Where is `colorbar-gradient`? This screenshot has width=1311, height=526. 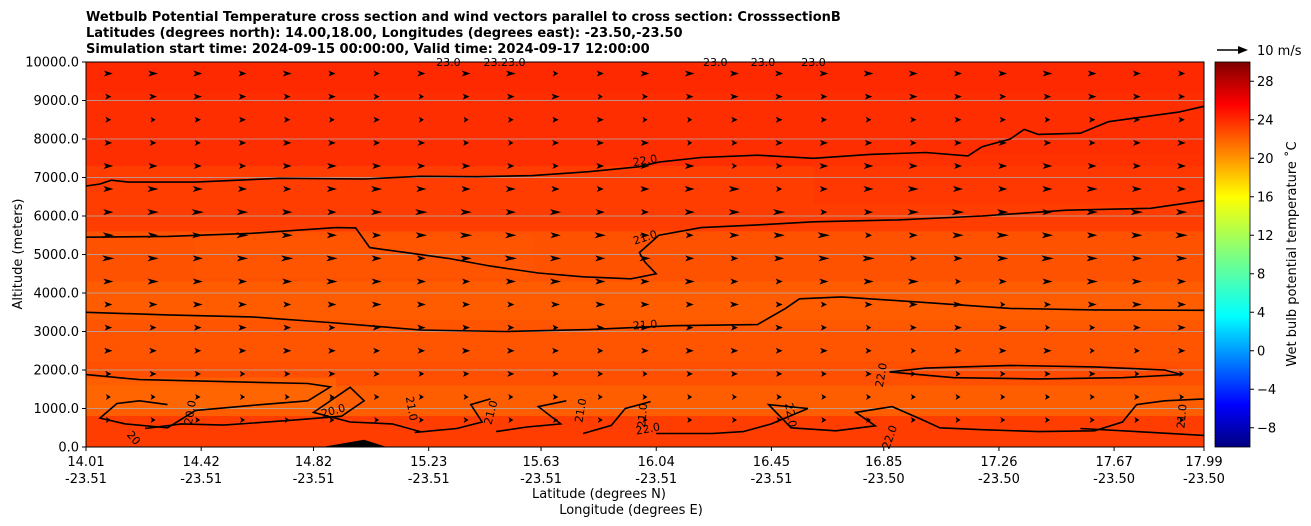
colorbar-gradient is located at coordinates (1232, 254).